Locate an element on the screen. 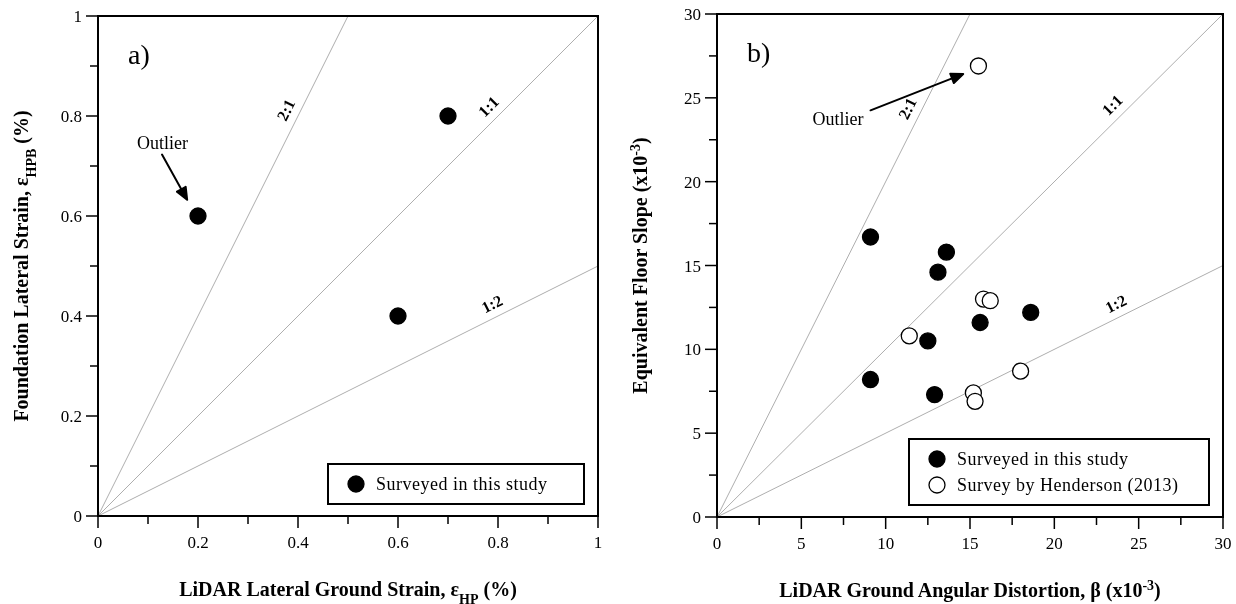 The height and width of the screenshot is (604, 1236). x-tick-label: 30 is located at coordinates (1223, 543).